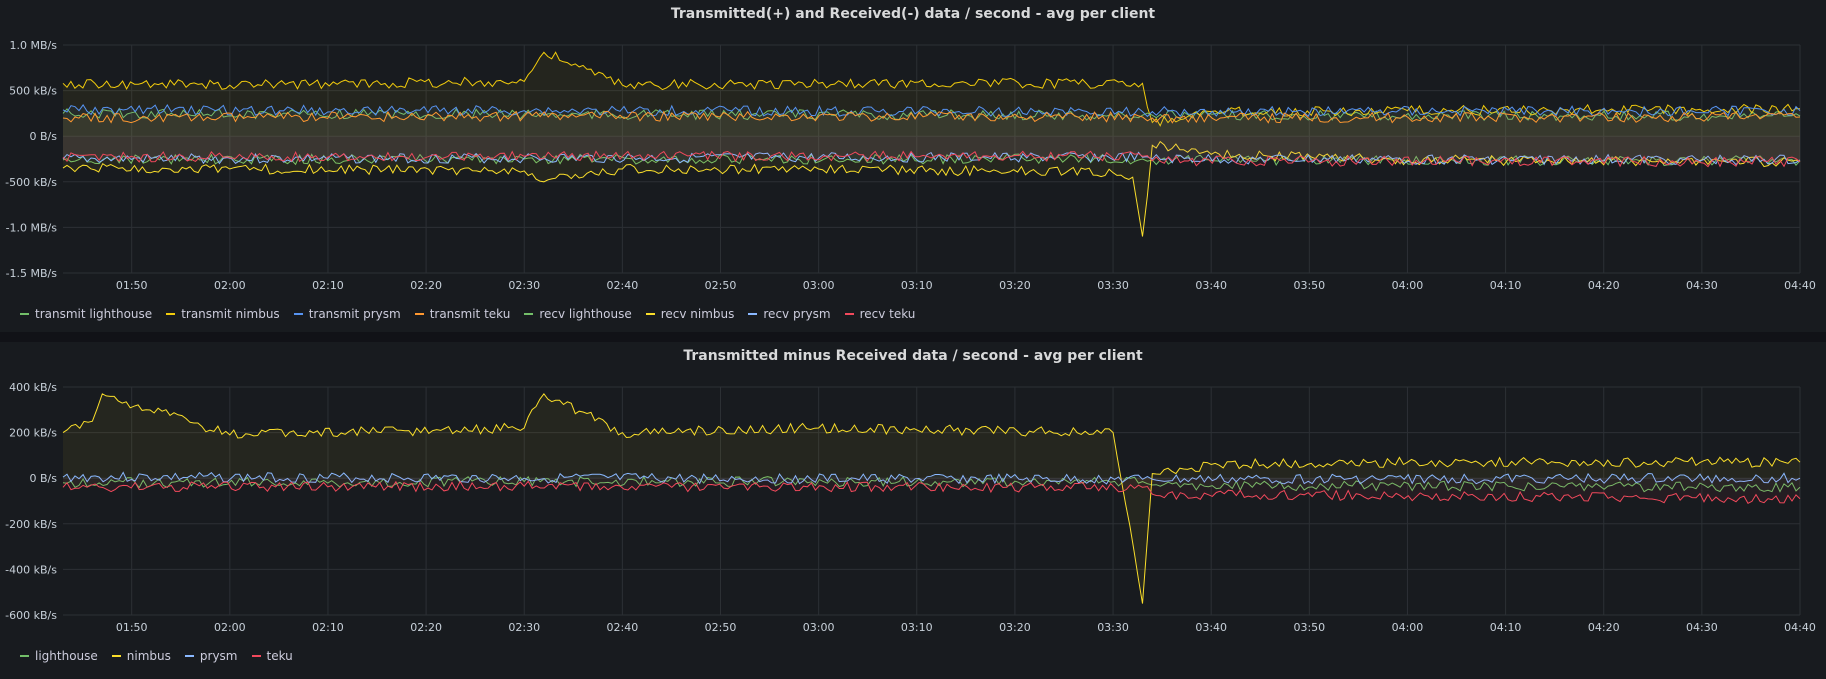 This screenshot has height=679, width=1826. Describe the element at coordinates (931, 111) in the screenshot. I see `series-line-transmit-prysm` at that location.